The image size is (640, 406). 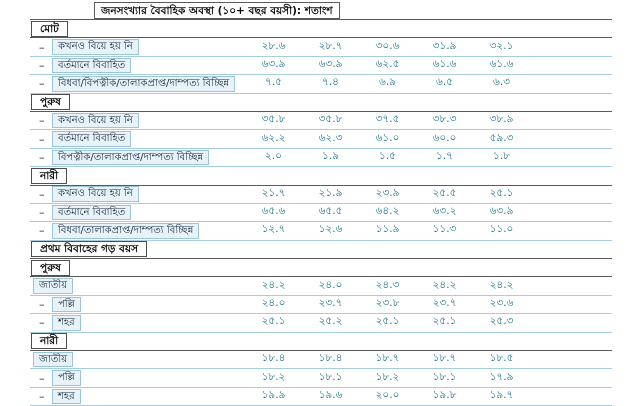 What do you see at coordinates (501, 321) in the screenshot?
I see `value-cell: ২৫.৩` at bounding box center [501, 321].